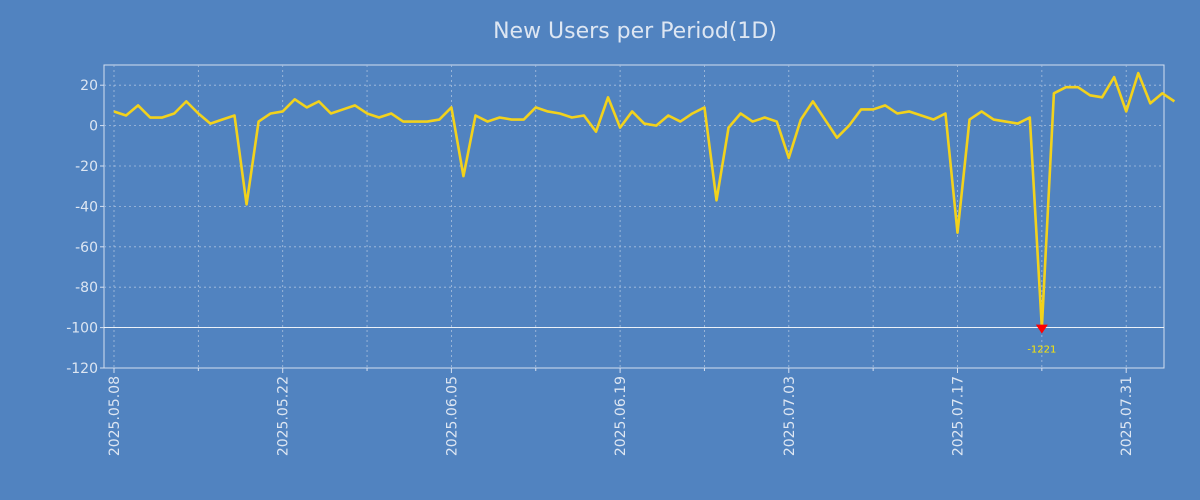 The width and height of the screenshot is (1200, 500). What do you see at coordinates (790, 416) in the screenshot?
I see `x-tick-label: 2025.07.03` at bounding box center [790, 416].